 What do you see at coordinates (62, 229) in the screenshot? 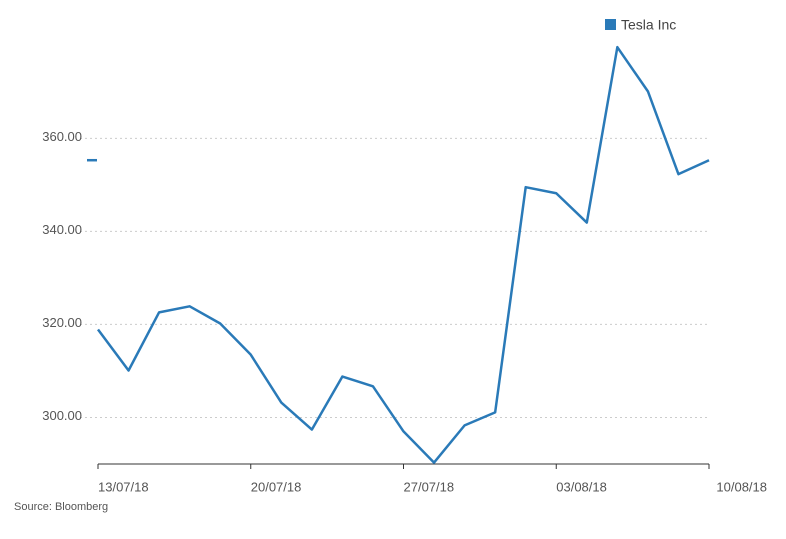
I see `y-tick-label: 340.00` at bounding box center [62, 229].